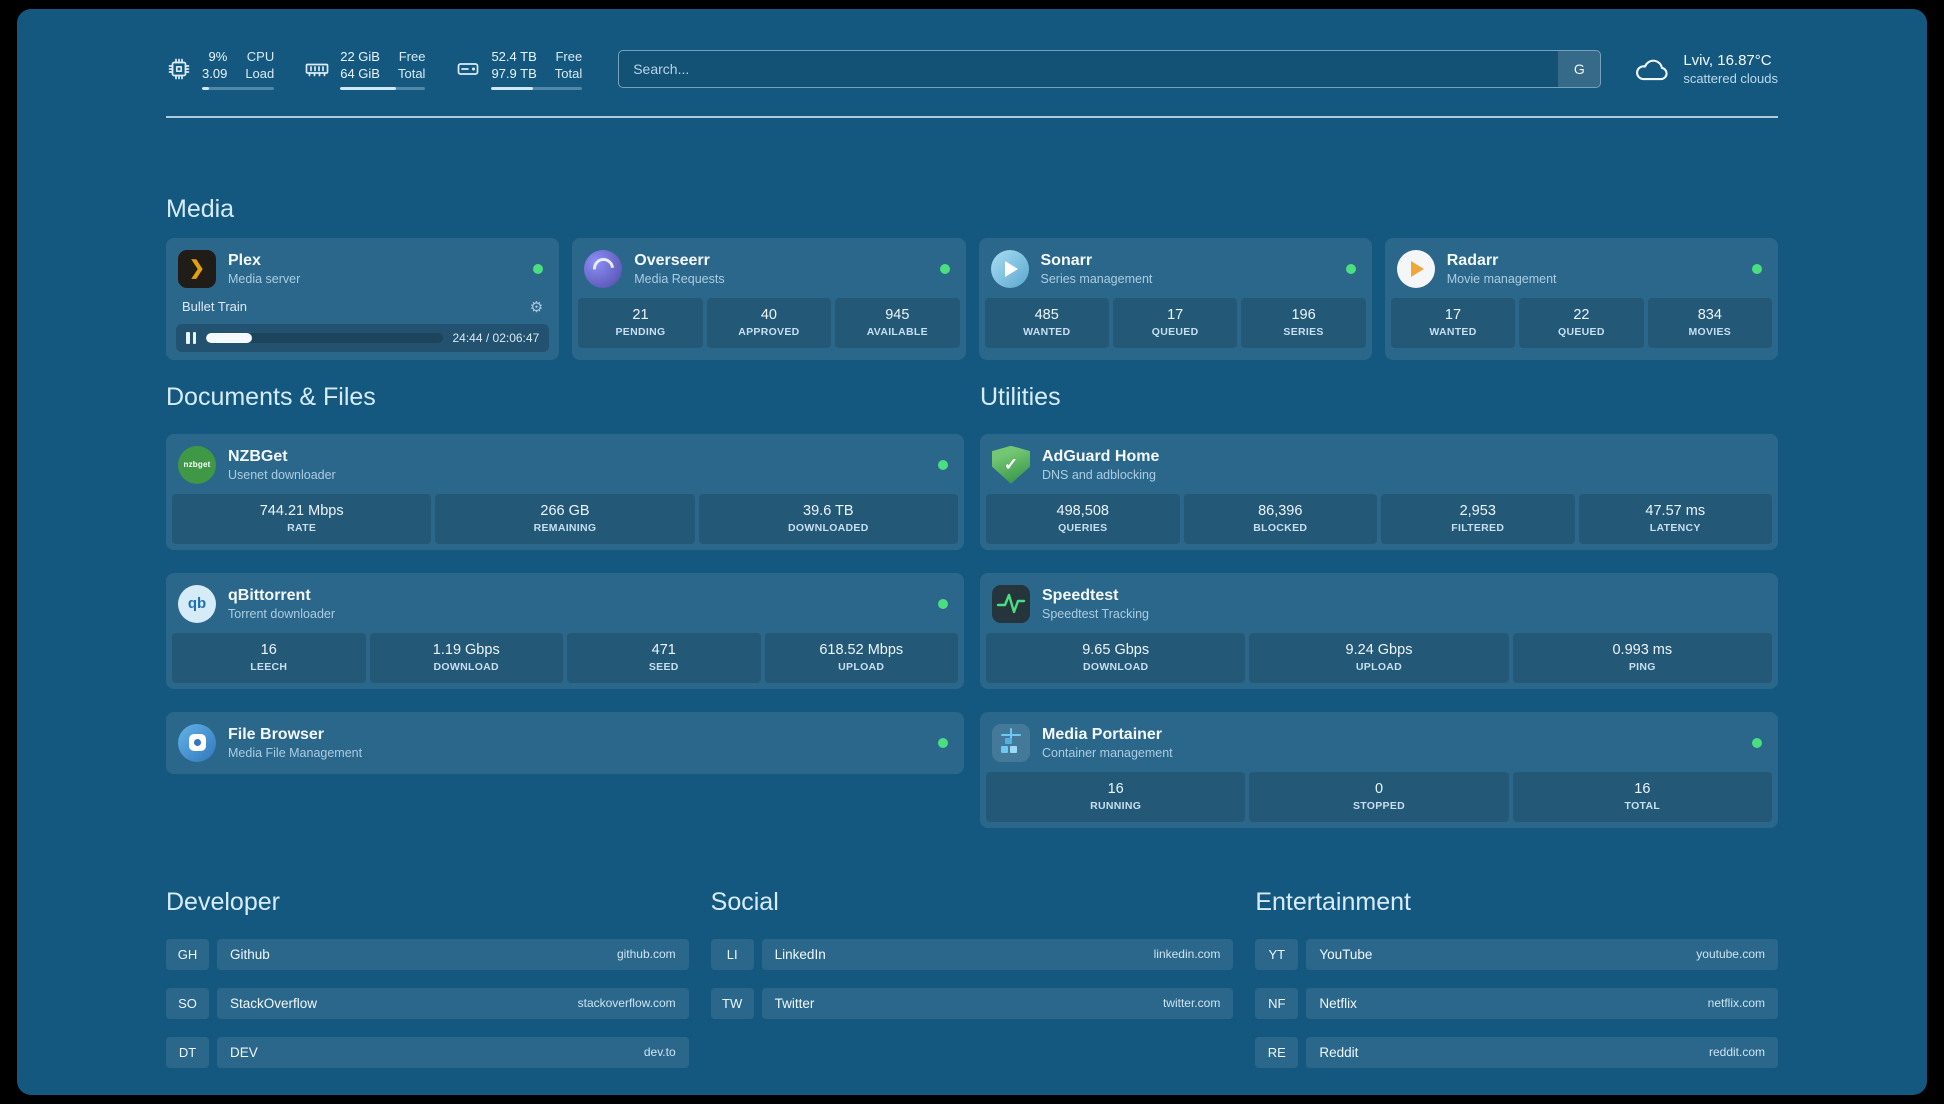 This screenshot has height=1104, width=1944. I want to click on section-title-documents: Documents & Files, so click(271, 396).